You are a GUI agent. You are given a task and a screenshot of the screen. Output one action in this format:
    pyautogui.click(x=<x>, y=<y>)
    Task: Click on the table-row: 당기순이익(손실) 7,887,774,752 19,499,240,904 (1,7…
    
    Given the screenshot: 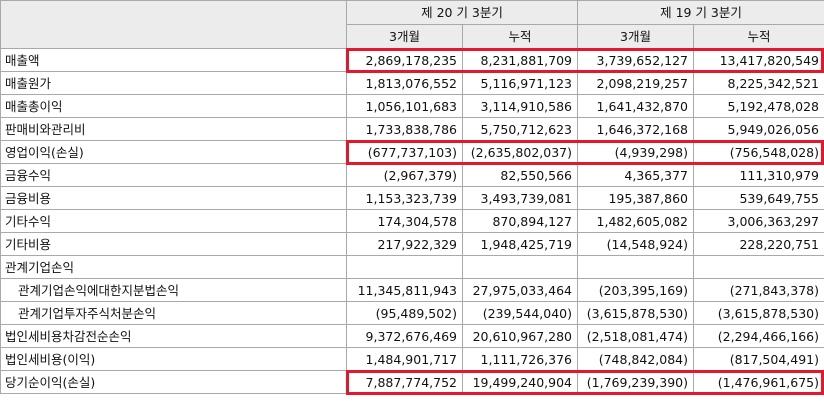 What is the action you would take?
    pyautogui.click(x=412, y=382)
    